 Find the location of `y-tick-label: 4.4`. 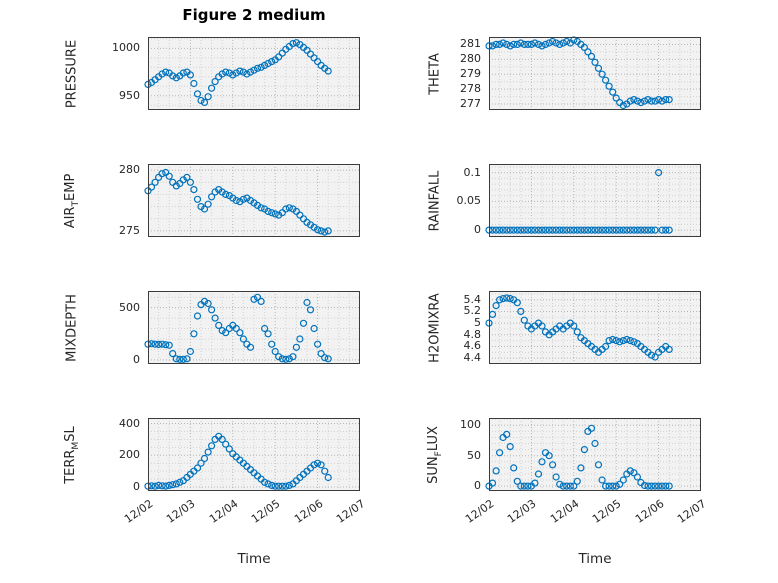

y-tick-label: 4.4 is located at coordinates (472, 358).